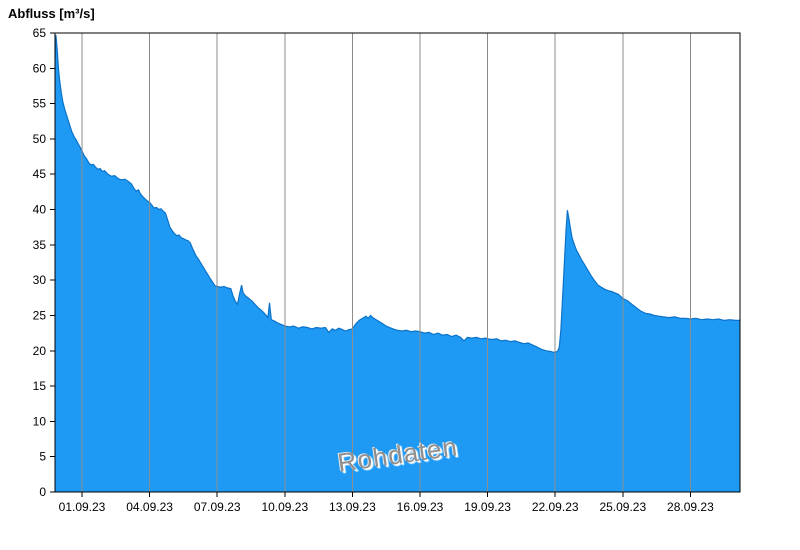 The width and height of the screenshot is (800, 550). What do you see at coordinates (40, 104) in the screenshot?
I see `y-tick-label: 55` at bounding box center [40, 104].